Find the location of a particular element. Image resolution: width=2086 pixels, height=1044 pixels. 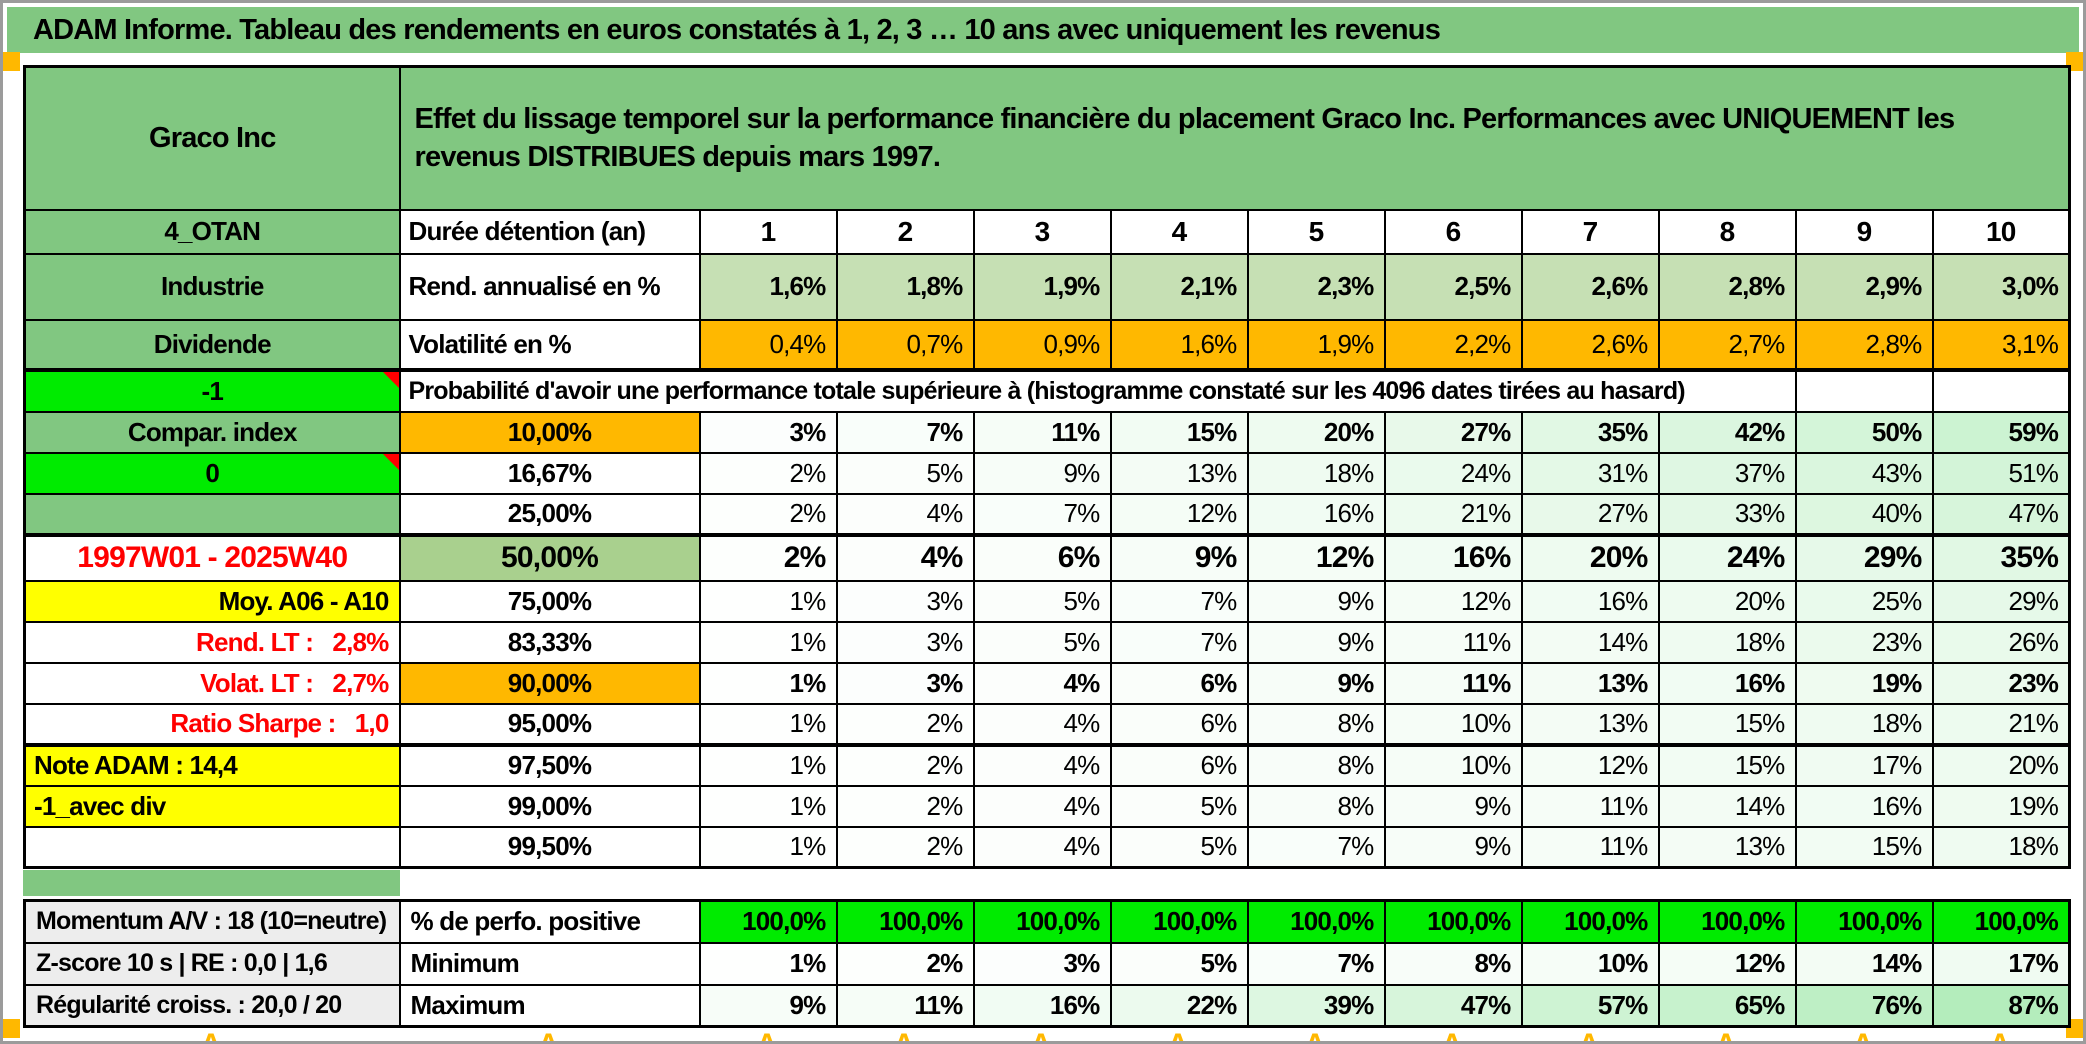

prob-value-cell: 16% is located at coordinates (1727, 683).